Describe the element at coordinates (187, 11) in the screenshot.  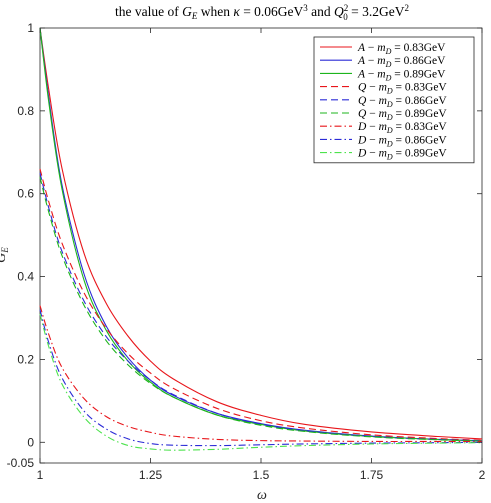
I see `title-part-ge: G` at that location.